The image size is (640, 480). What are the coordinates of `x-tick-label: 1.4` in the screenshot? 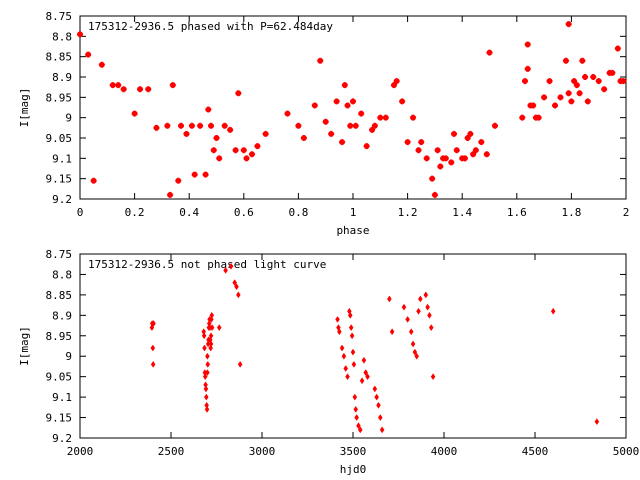 It's located at (462, 212).